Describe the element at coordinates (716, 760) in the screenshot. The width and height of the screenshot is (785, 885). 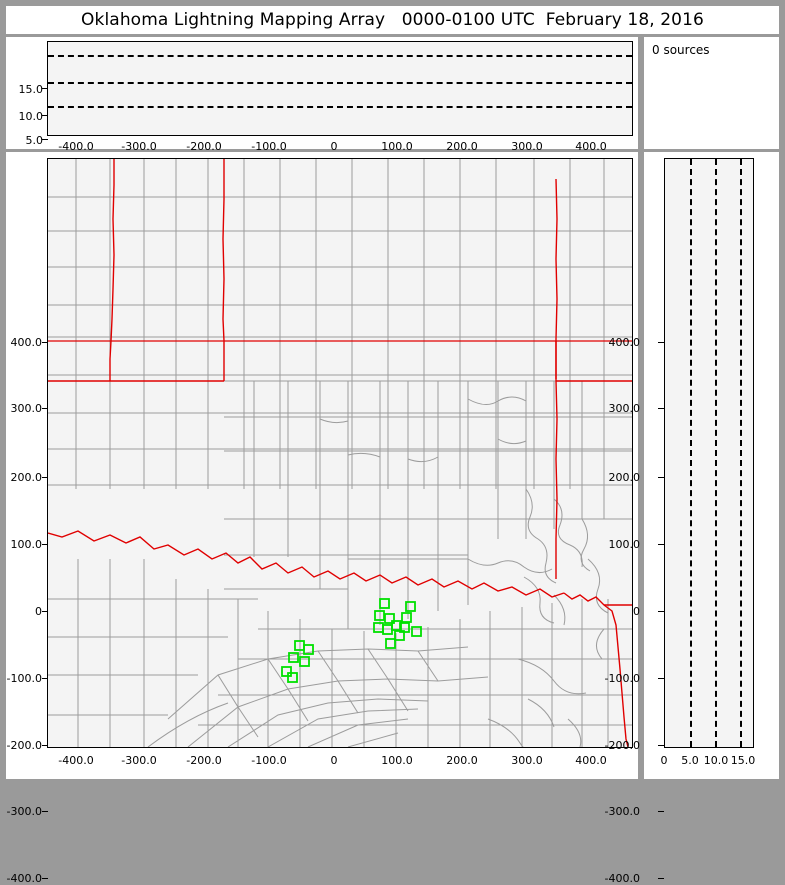
I see `x-tick-east-10: 10.0` at that location.